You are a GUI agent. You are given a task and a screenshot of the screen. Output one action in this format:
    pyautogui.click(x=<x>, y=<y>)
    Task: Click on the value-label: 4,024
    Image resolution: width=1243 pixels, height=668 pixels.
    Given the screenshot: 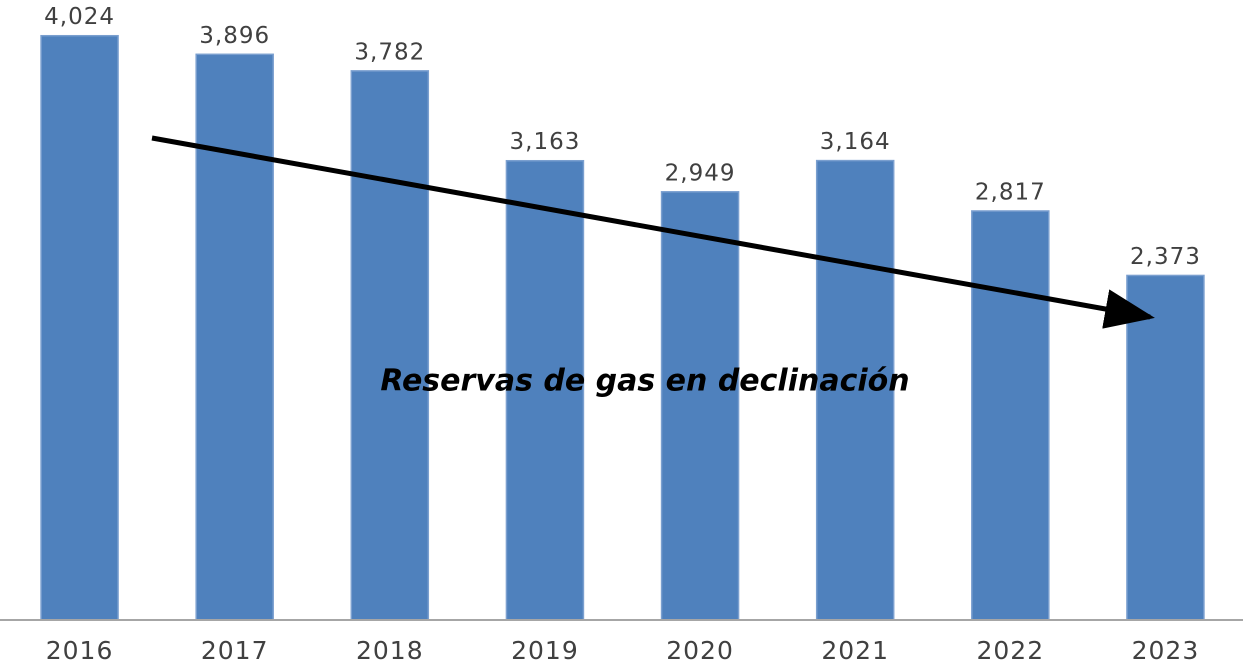 What is the action you would take?
    pyautogui.click(x=79, y=17)
    